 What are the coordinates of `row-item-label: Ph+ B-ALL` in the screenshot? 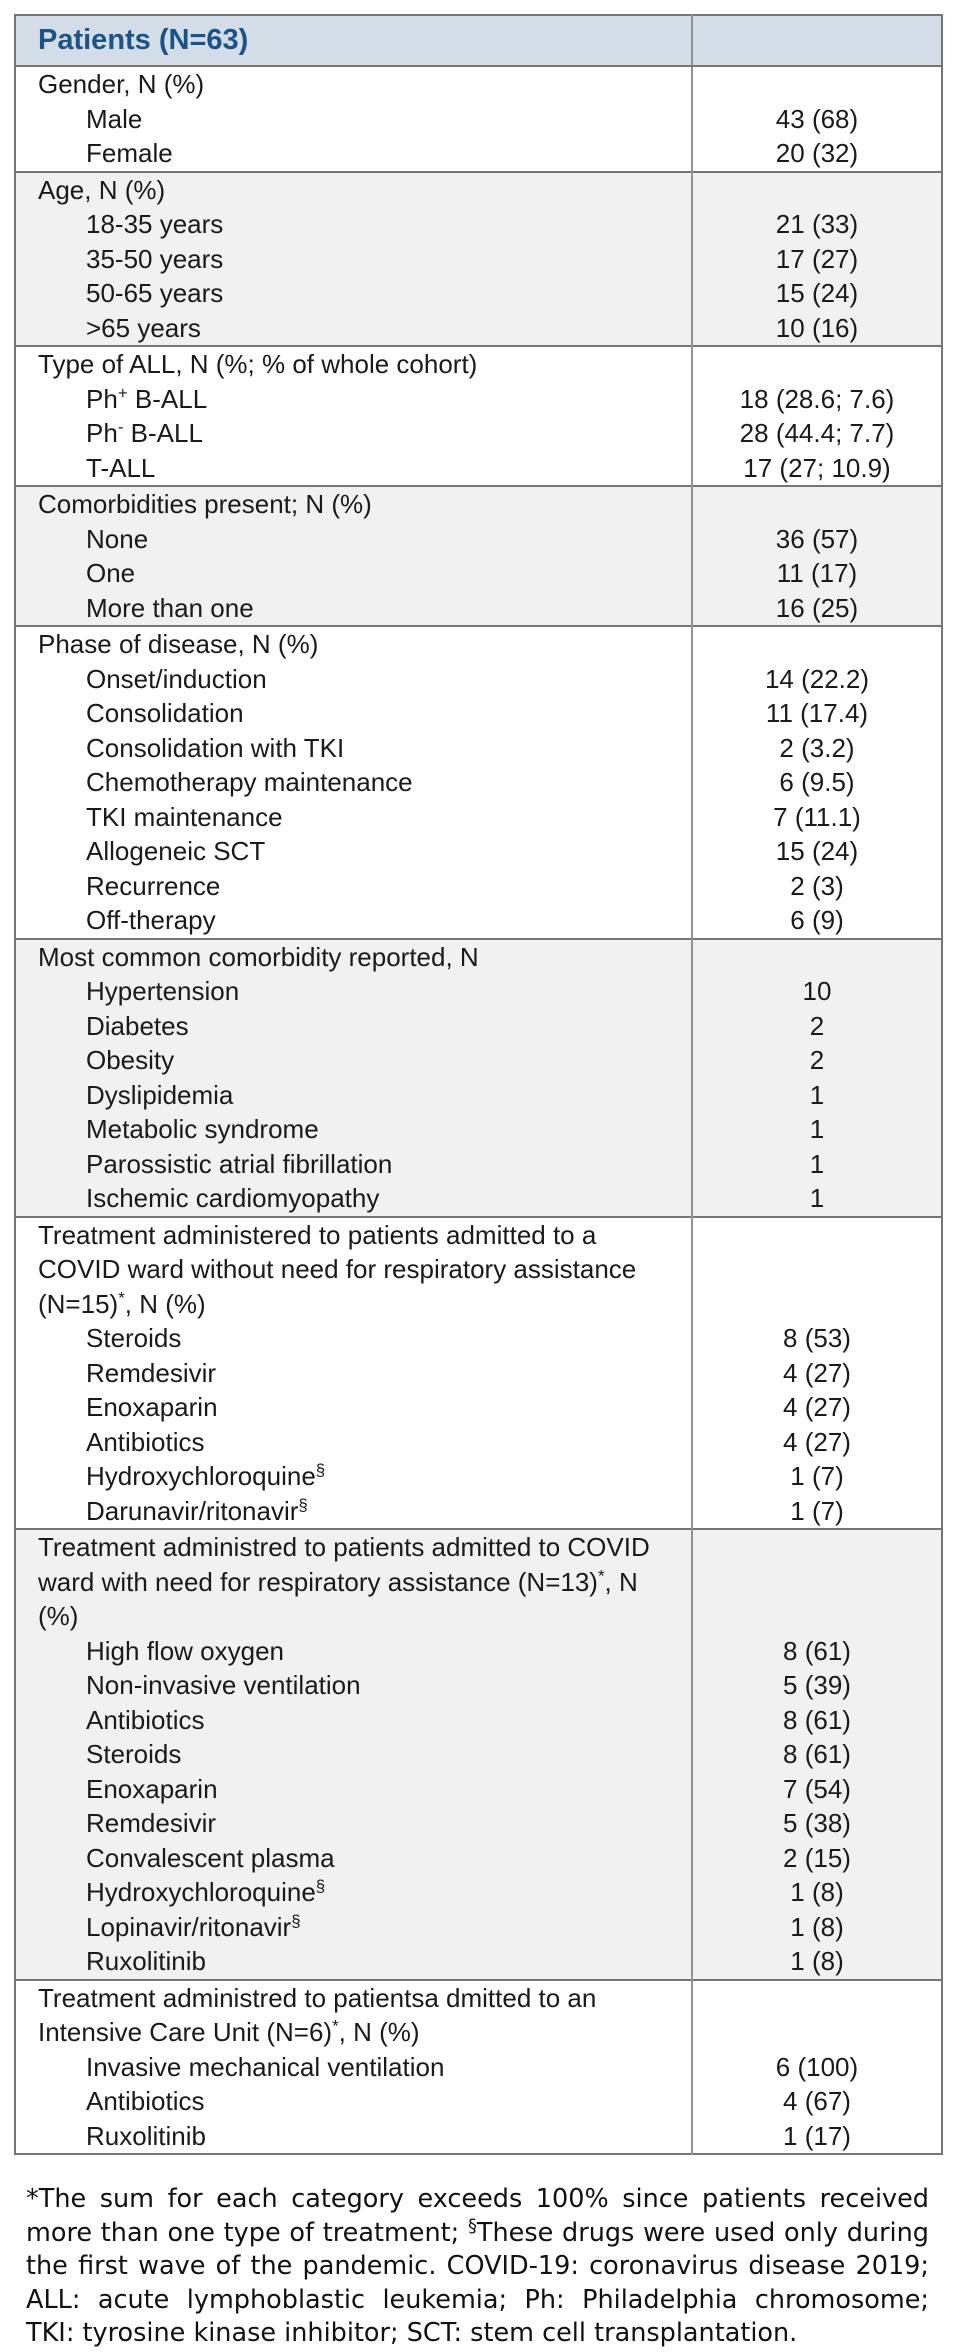 It's located at (147, 398).